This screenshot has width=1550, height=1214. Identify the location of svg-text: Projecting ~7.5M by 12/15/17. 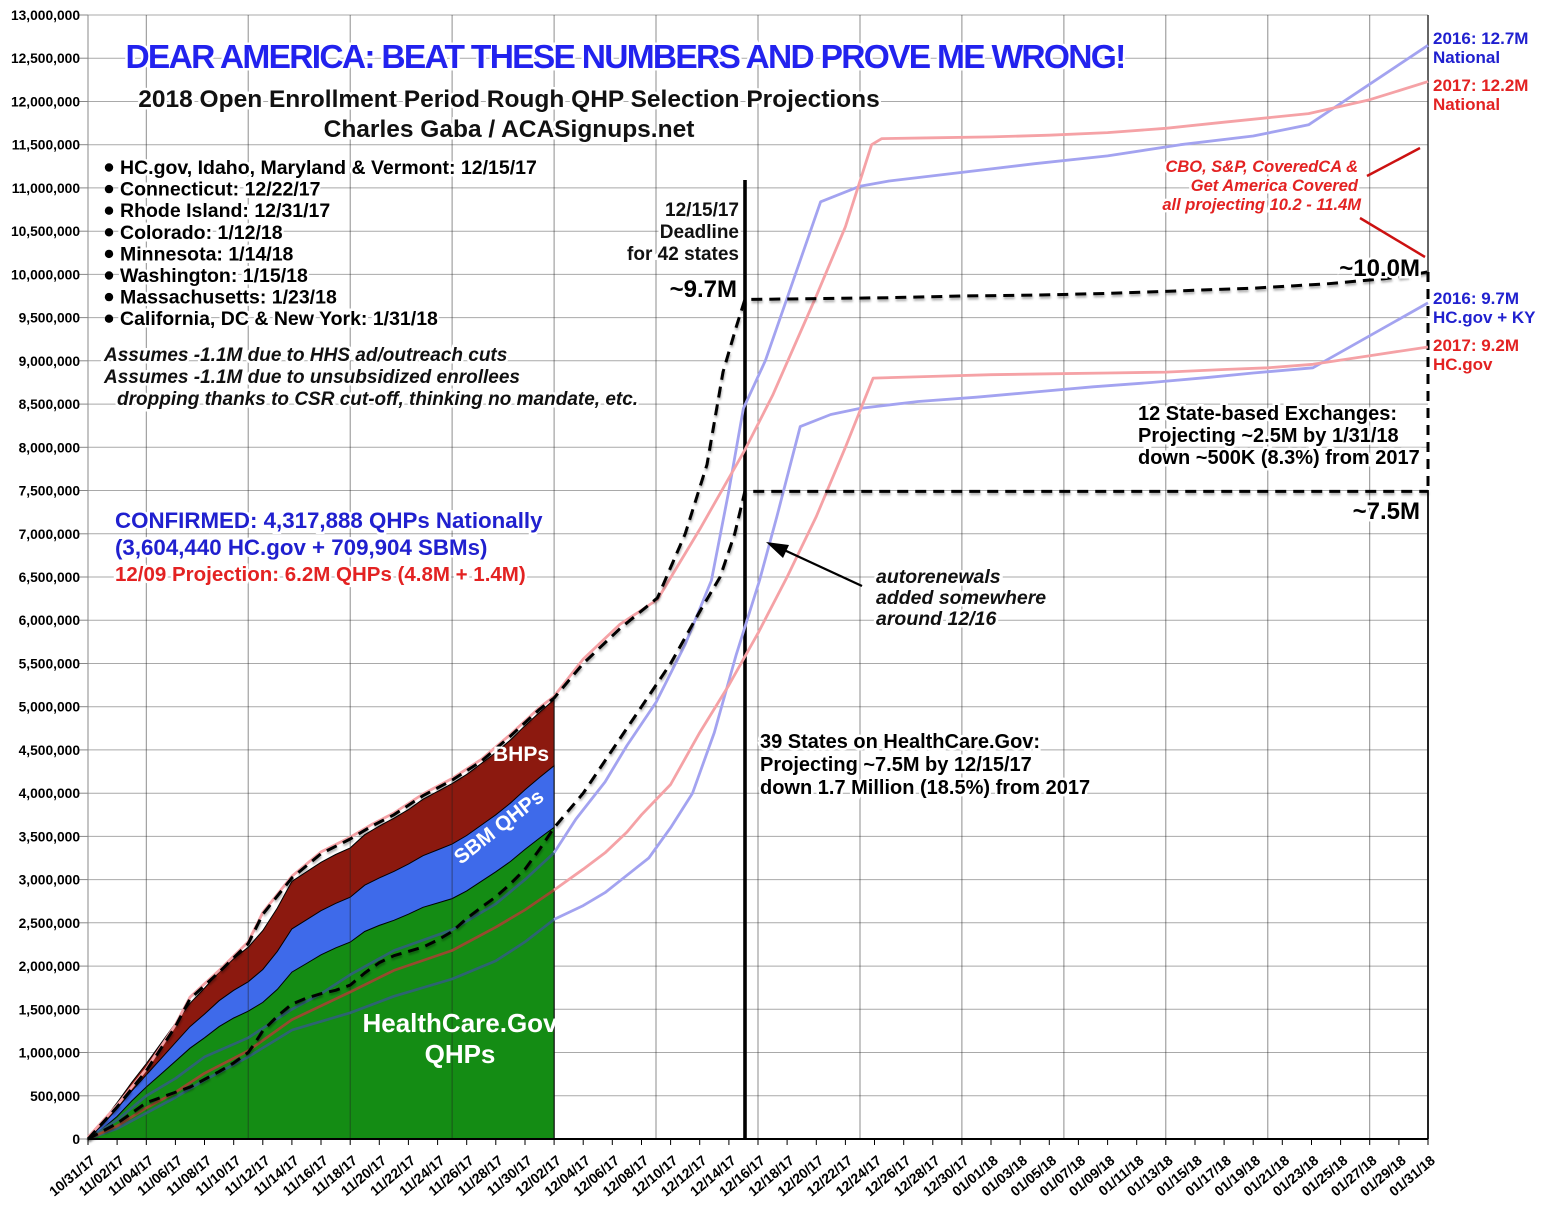
(896, 765).